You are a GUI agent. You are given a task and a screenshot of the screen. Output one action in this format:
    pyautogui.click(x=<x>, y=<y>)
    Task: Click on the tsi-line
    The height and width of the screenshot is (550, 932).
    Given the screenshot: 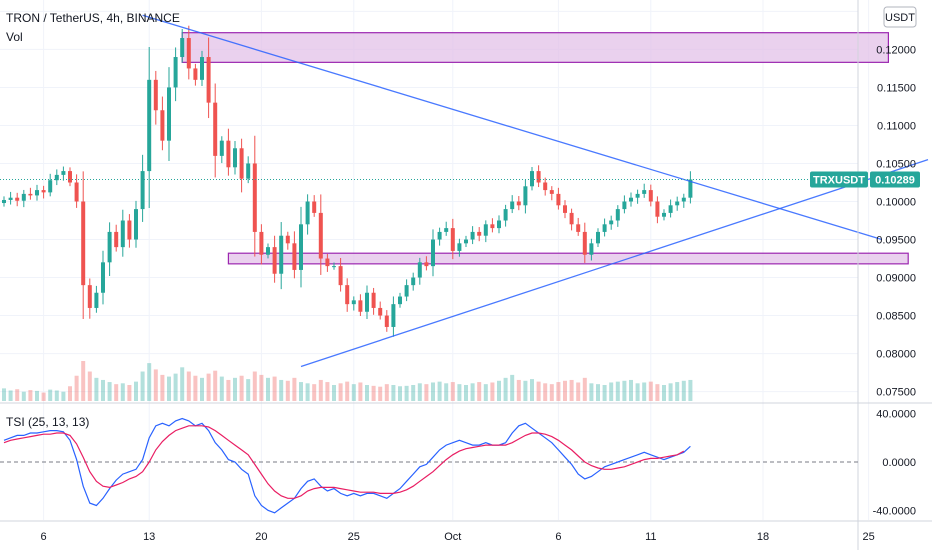 What is the action you would take?
    pyautogui.click(x=347, y=465)
    